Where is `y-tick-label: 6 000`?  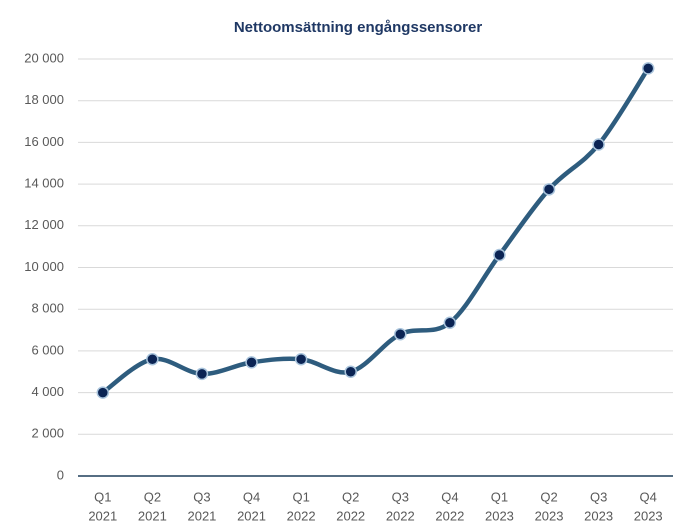 y-tick-label: 6 000 is located at coordinates (47, 349).